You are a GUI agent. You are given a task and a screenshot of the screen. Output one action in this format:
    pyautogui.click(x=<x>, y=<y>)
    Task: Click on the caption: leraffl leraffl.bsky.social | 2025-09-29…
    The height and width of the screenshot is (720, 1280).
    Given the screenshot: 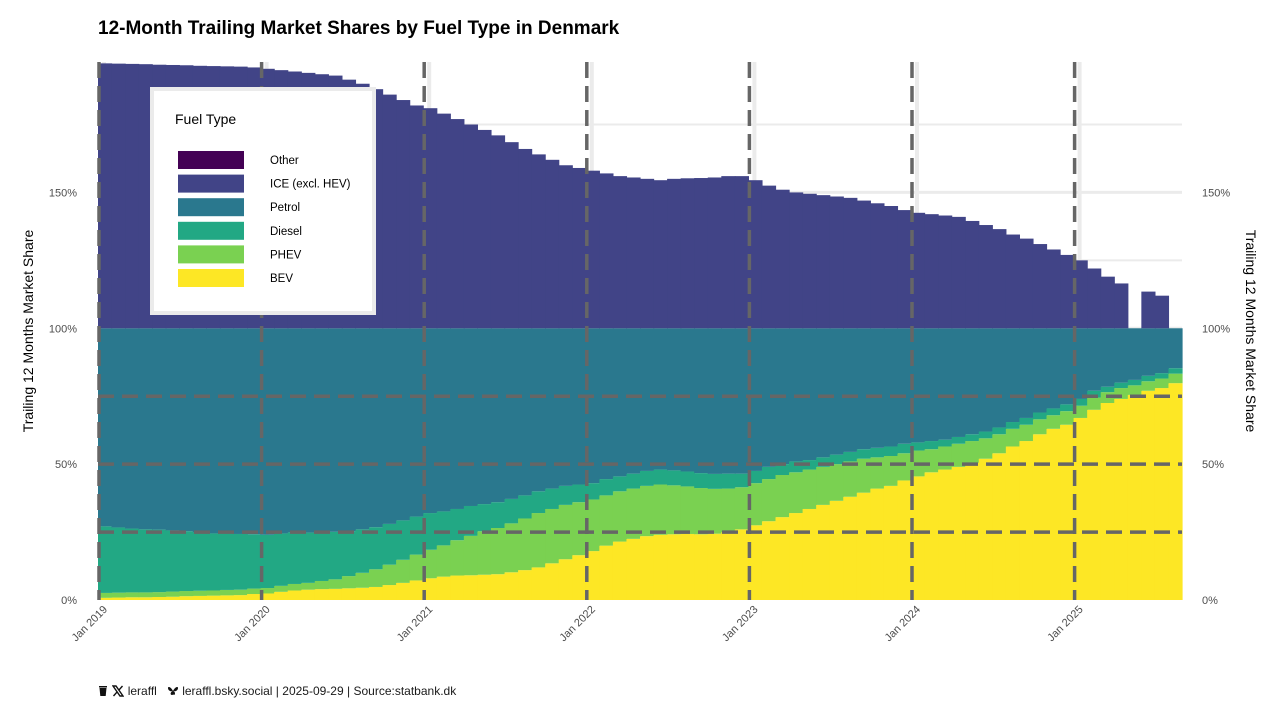 What is the action you would take?
    pyautogui.click(x=276, y=690)
    